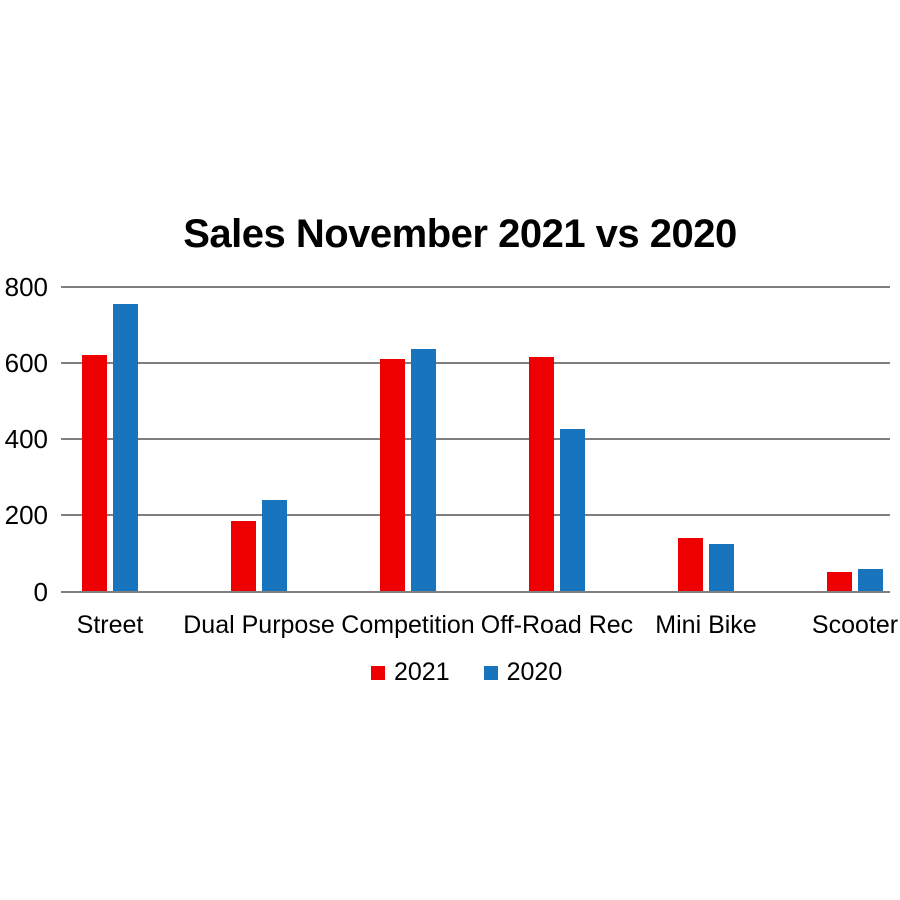 The width and height of the screenshot is (900, 900). What do you see at coordinates (534, 672) in the screenshot?
I see `legend-label-2020: 2020` at bounding box center [534, 672].